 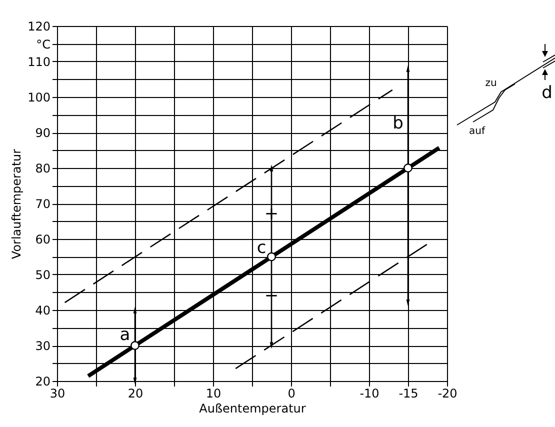 I want to click on x-axis-title: Außentemperatur, so click(x=252, y=409).